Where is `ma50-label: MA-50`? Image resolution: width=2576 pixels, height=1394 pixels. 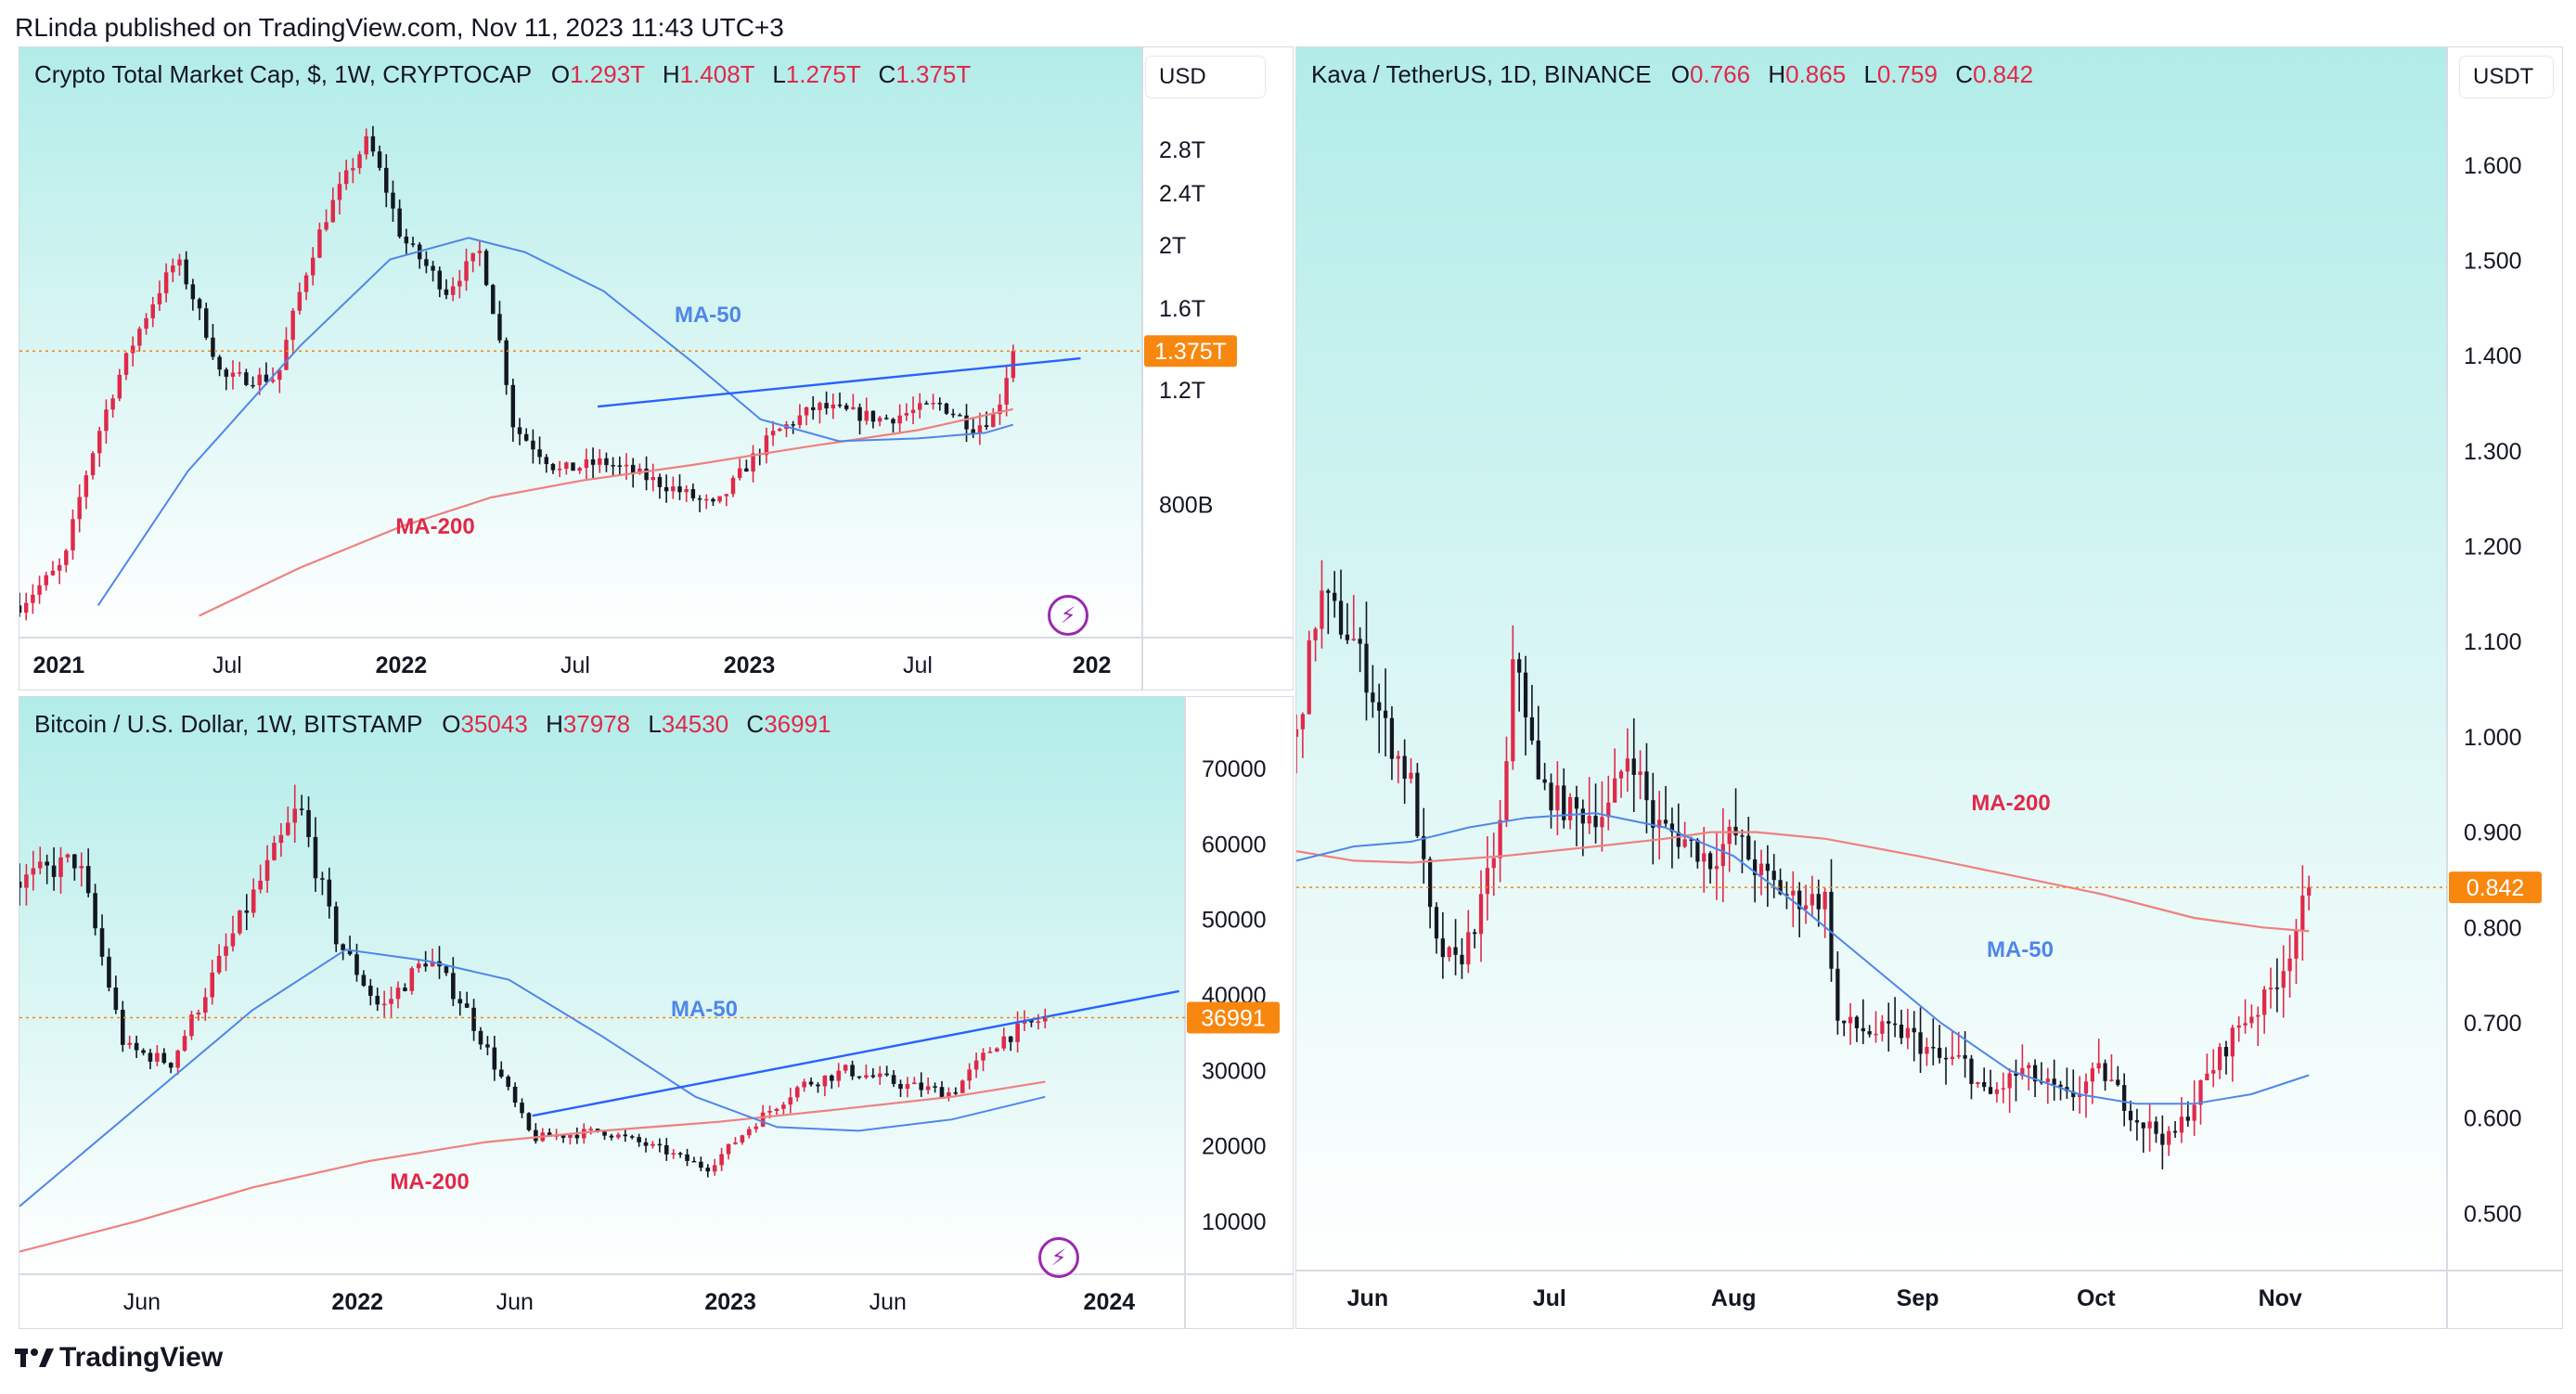
ma50-label: MA-50 is located at coordinates (708, 315).